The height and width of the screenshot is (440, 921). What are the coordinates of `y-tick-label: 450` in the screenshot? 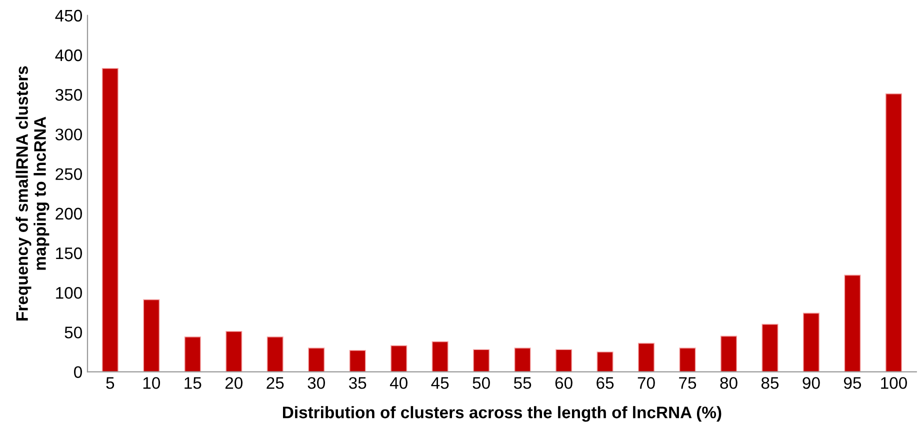 It's located at (68, 16).